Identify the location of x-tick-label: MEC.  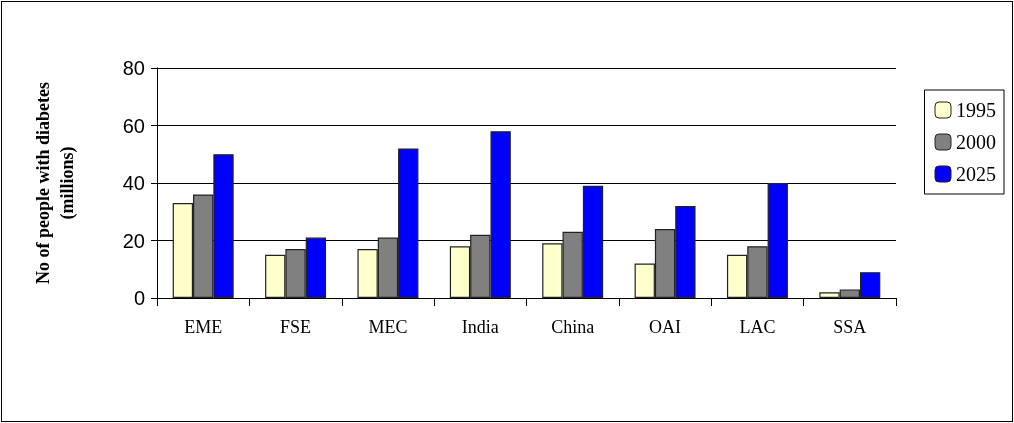
(388, 327).